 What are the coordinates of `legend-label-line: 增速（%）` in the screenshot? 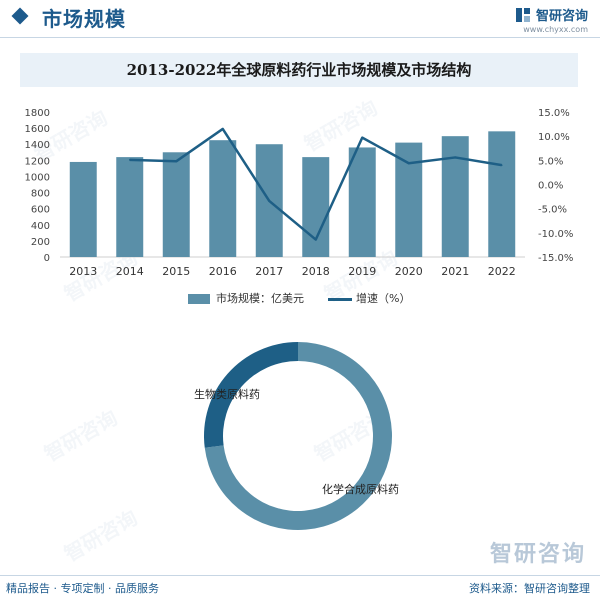 It's located at (383, 298).